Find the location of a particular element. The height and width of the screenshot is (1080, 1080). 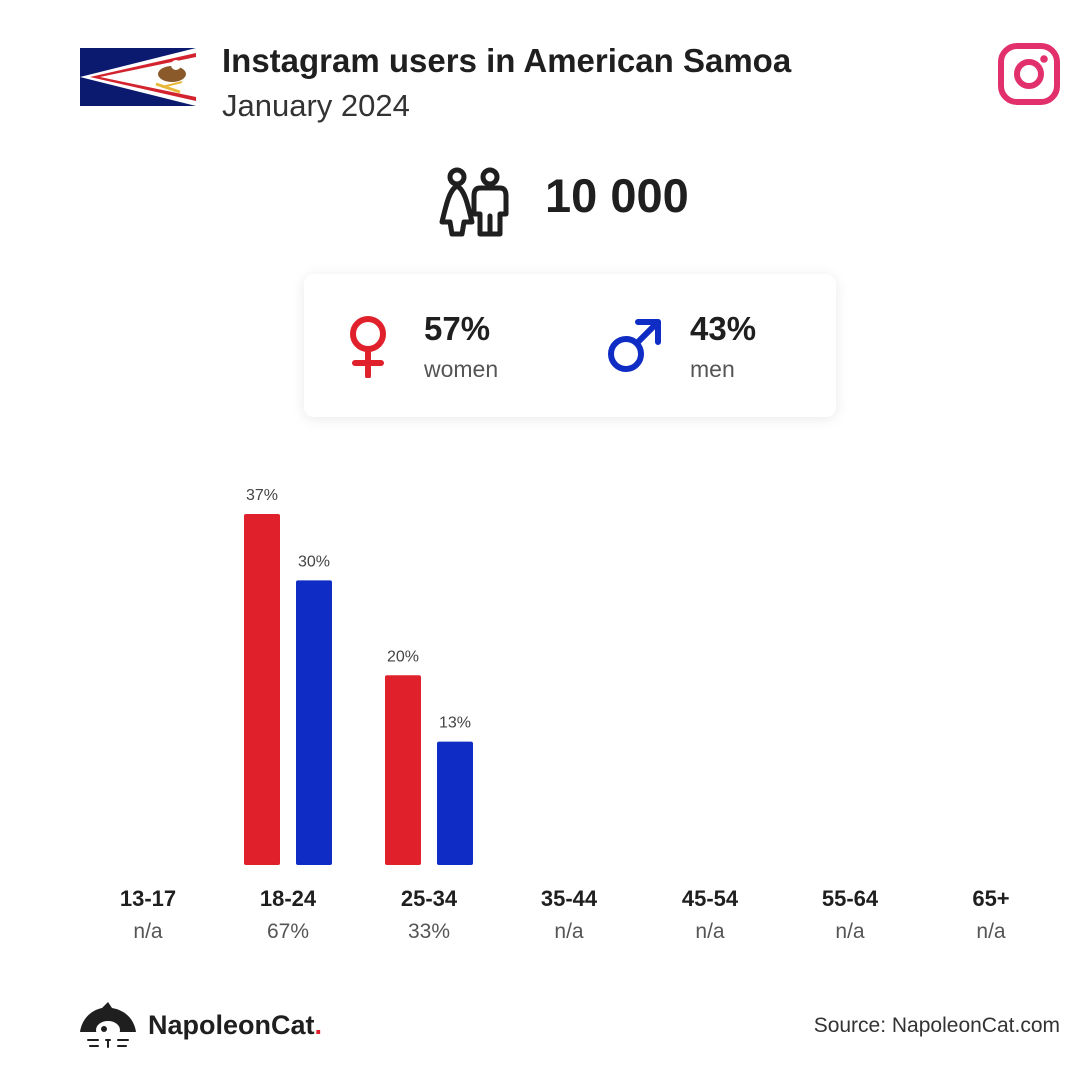

category-label: 35-44 is located at coordinates (569, 898).